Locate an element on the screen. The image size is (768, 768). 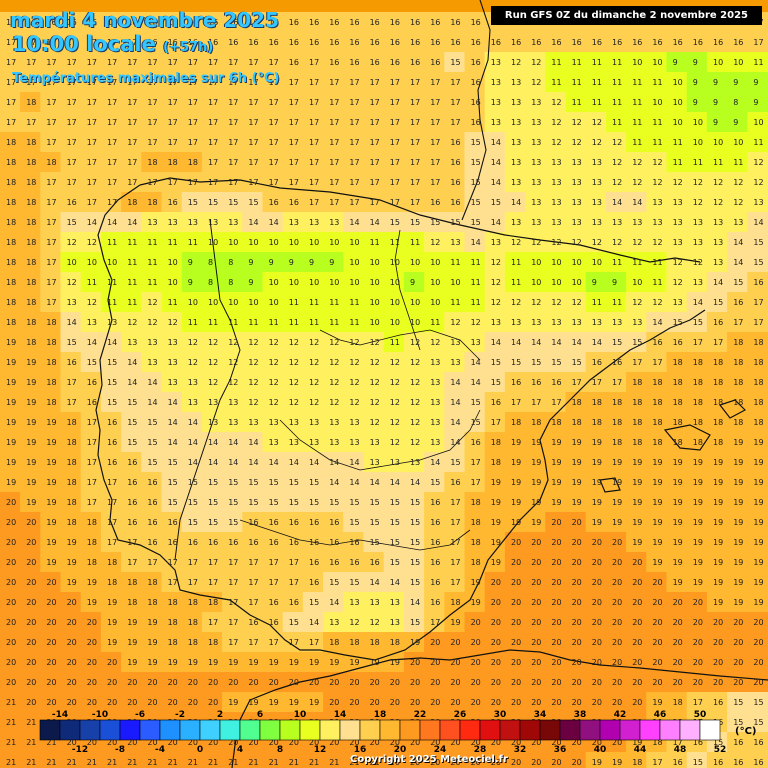
grid-value: 21 is located at coordinates (11, 722).